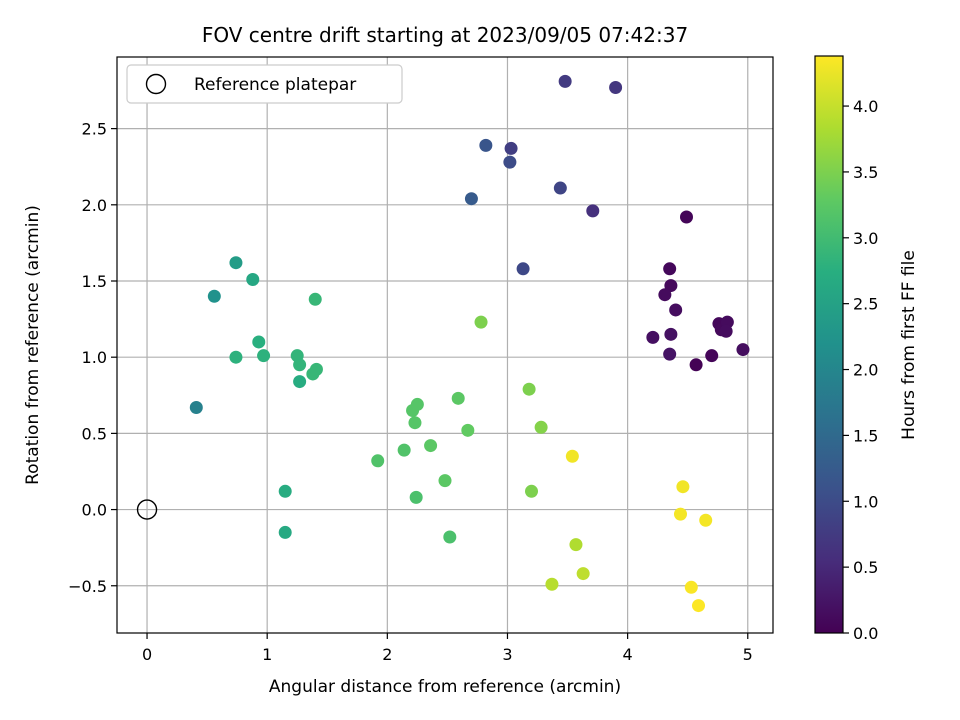  What do you see at coordinates (628, 654) in the screenshot?
I see `x-tick-label: 4` at bounding box center [628, 654].